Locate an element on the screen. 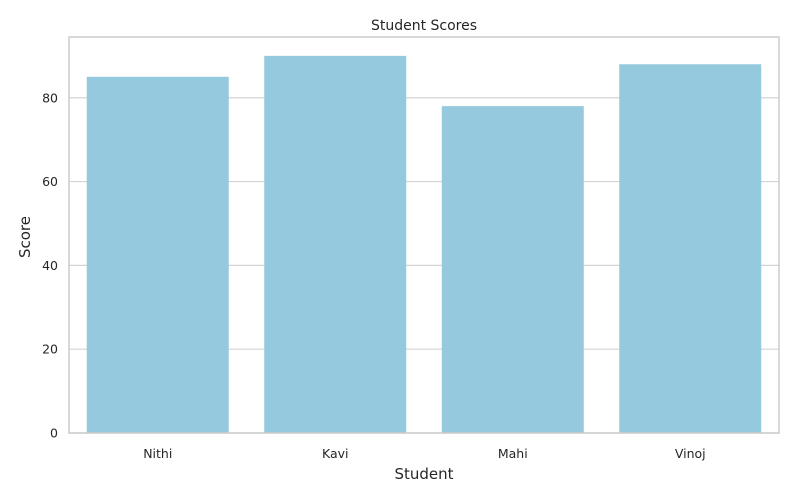  y-tick-label: 80 is located at coordinates (50, 97).